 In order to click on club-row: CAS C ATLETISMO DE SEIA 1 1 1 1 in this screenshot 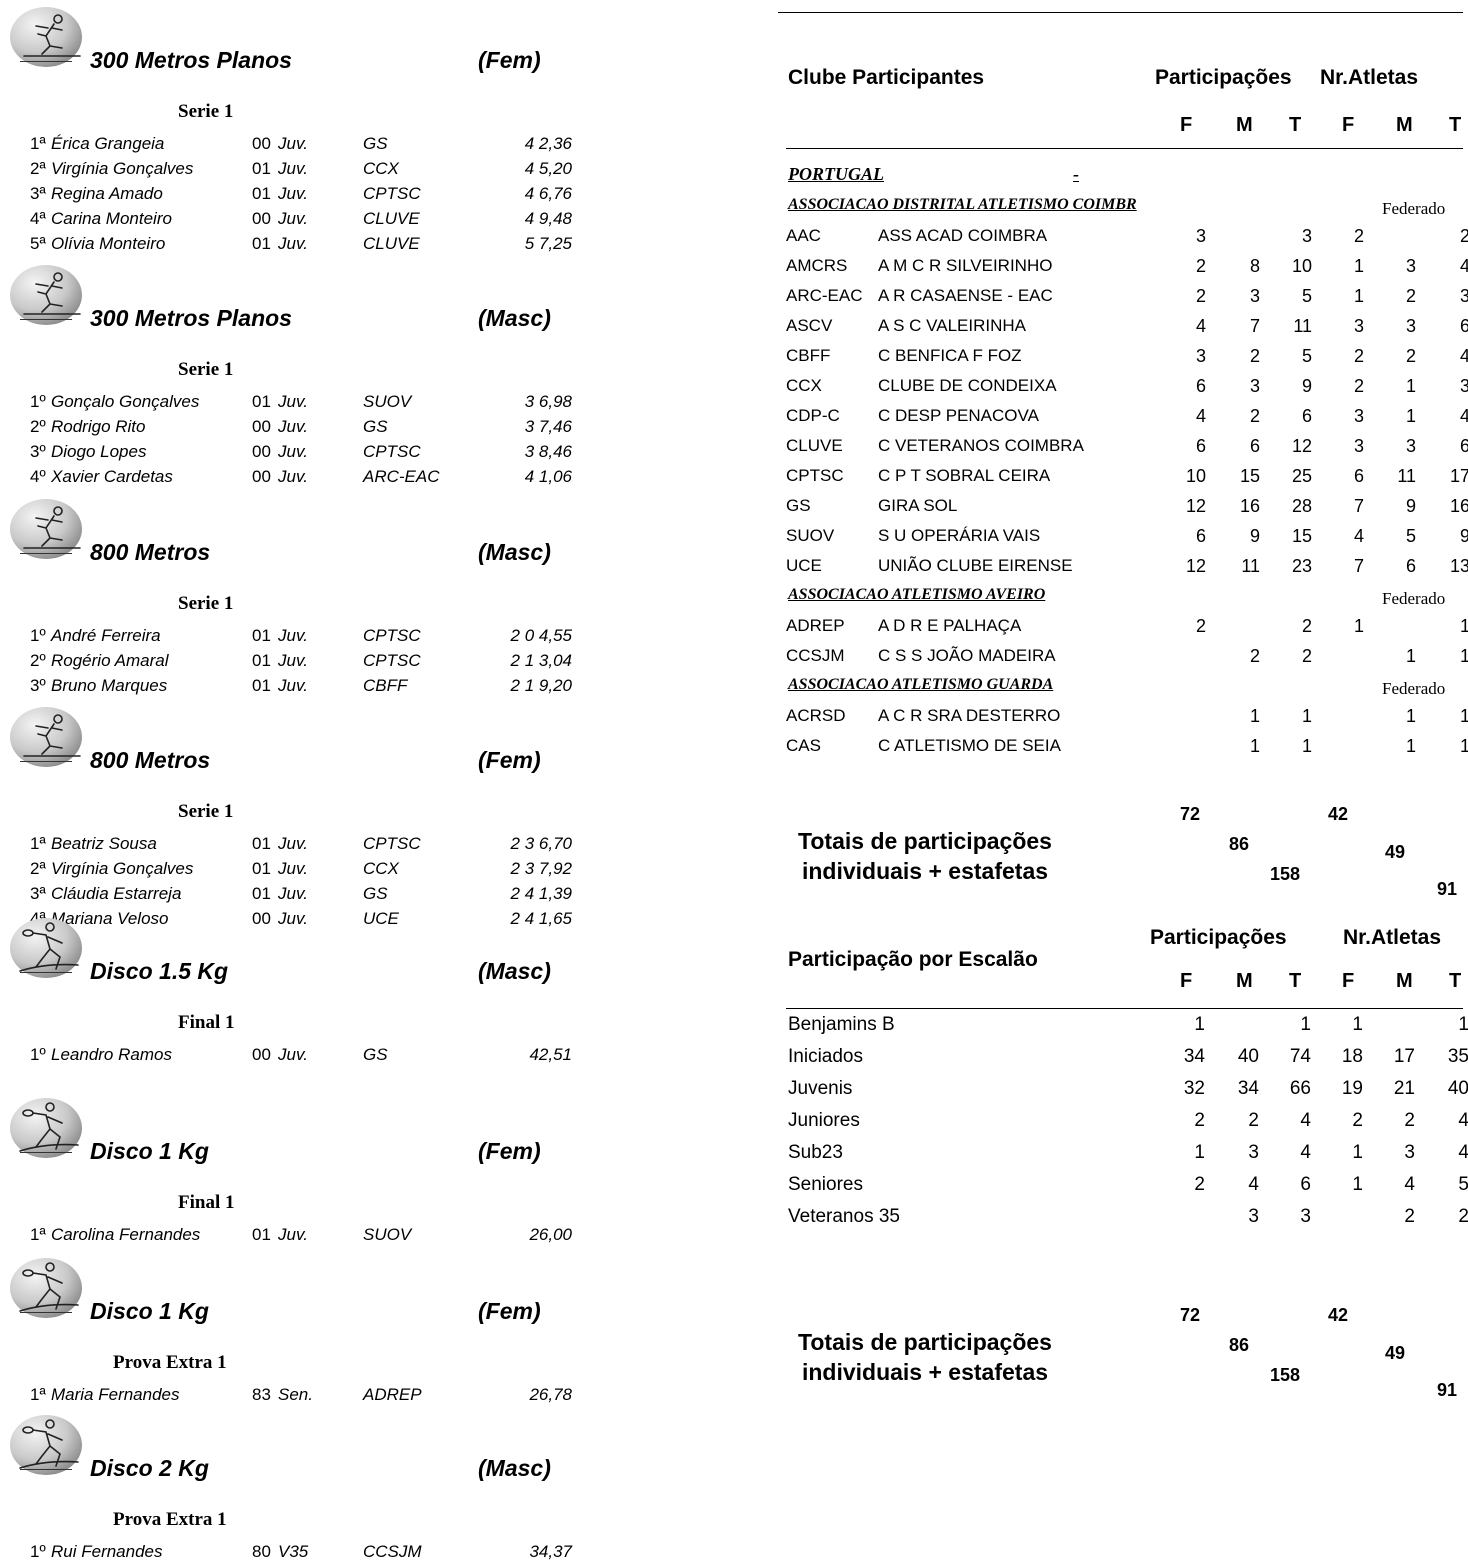, I will do `click(734, 749)`.